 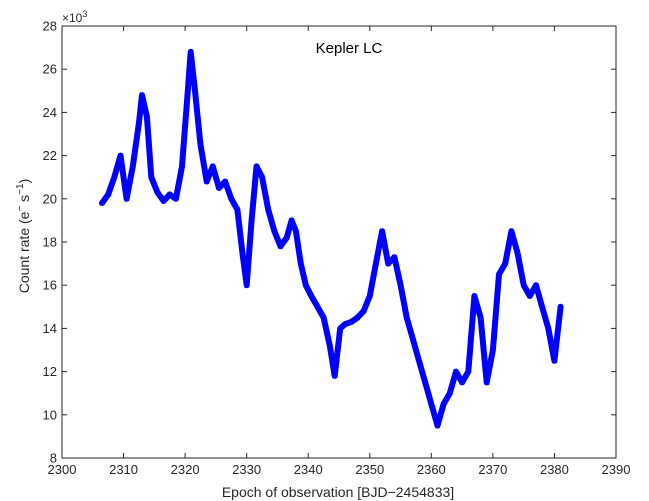 What do you see at coordinates (338, 492) in the screenshot?
I see `x-axis-label: Epoch of observation [BJD−2454833]` at bounding box center [338, 492].